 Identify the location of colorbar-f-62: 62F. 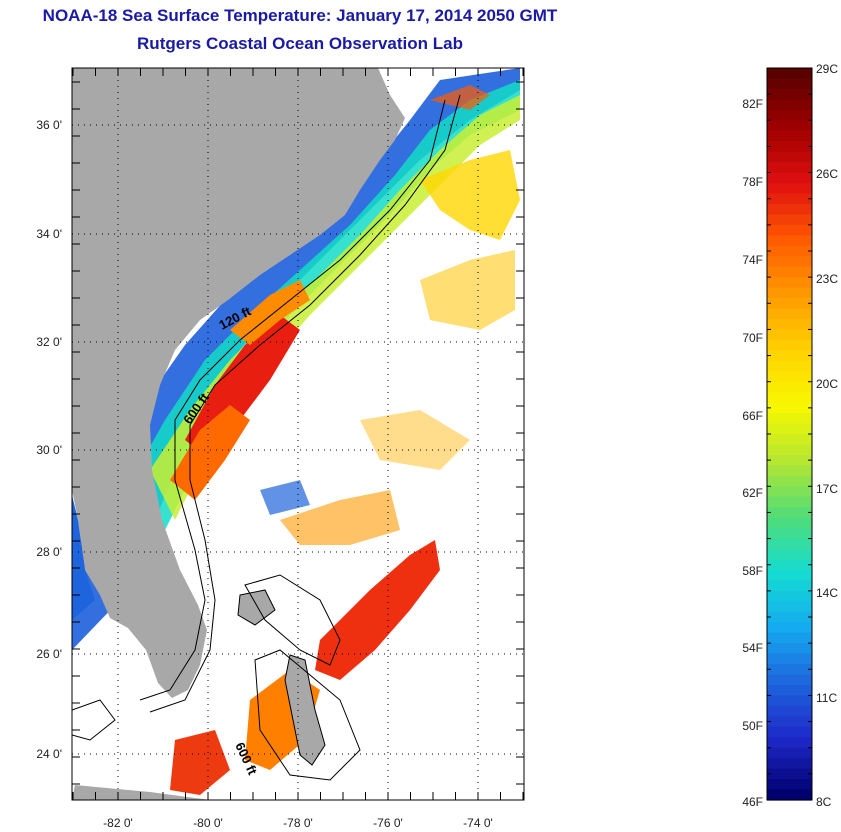
(752, 493).